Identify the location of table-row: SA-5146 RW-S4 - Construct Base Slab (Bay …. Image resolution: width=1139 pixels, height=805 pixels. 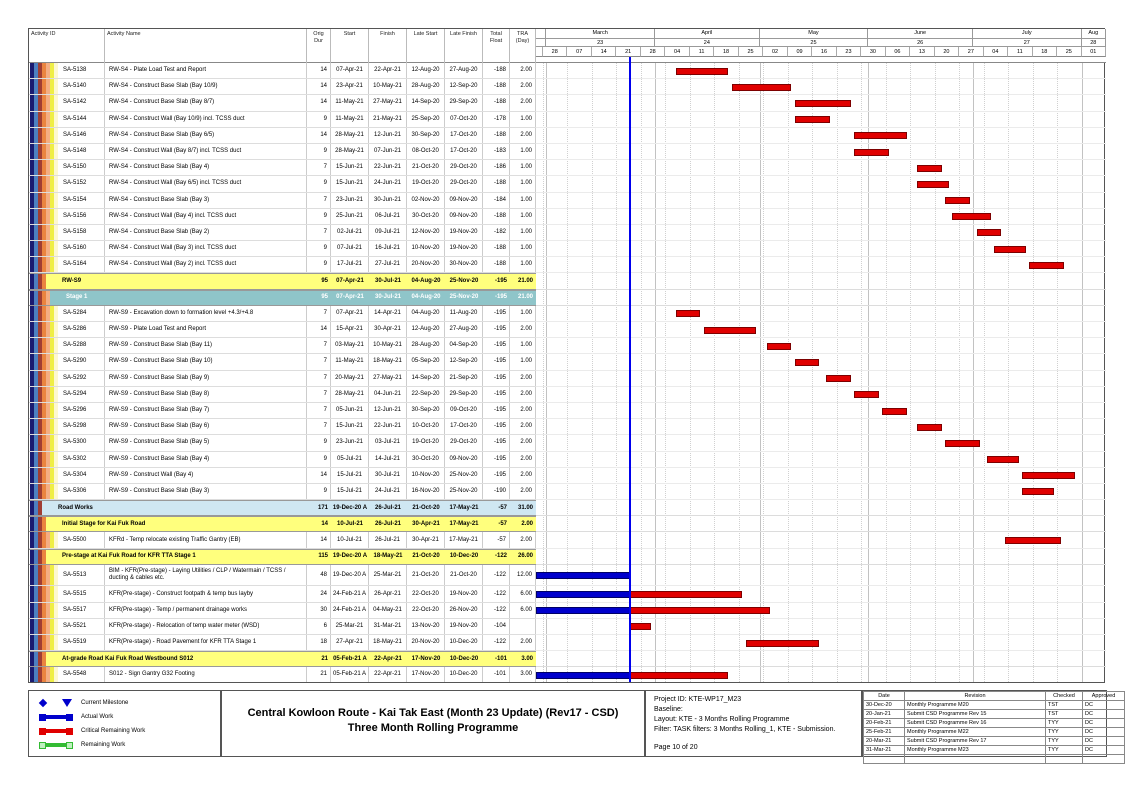
(282, 135).